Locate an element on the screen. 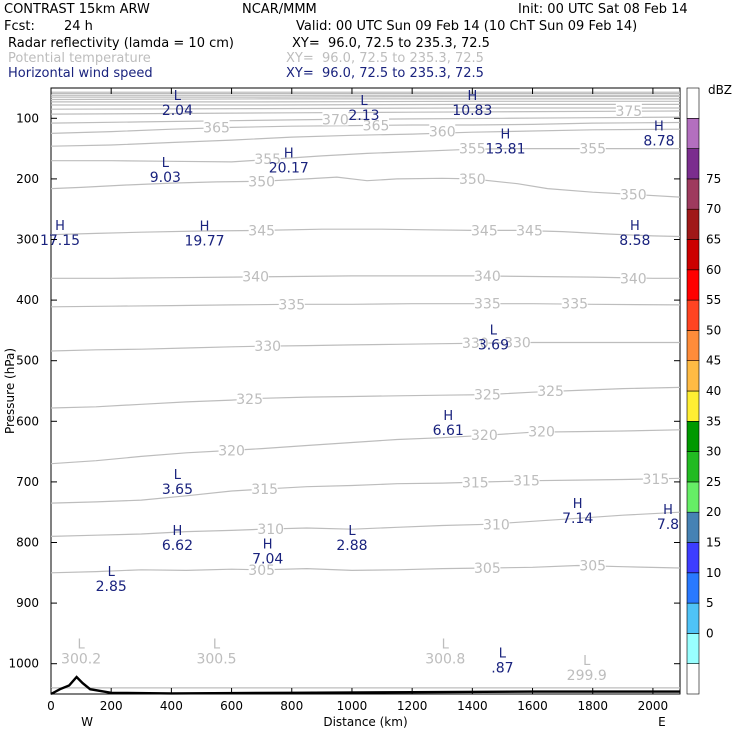 This screenshot has height=740, width=740. contour-label: 305 is located at coordinates (592, 567).